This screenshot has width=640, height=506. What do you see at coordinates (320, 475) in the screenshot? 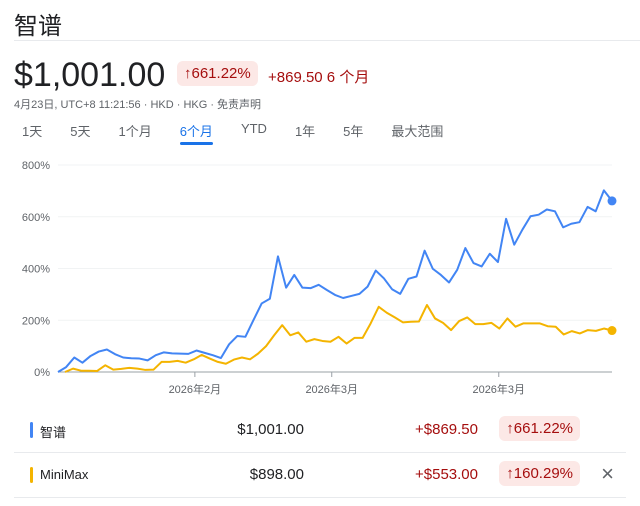
I see `comparison-row-minimax: MiniMax $898.00 +$553.00 ↑160.29% ×` at bounding box center [320, 475].